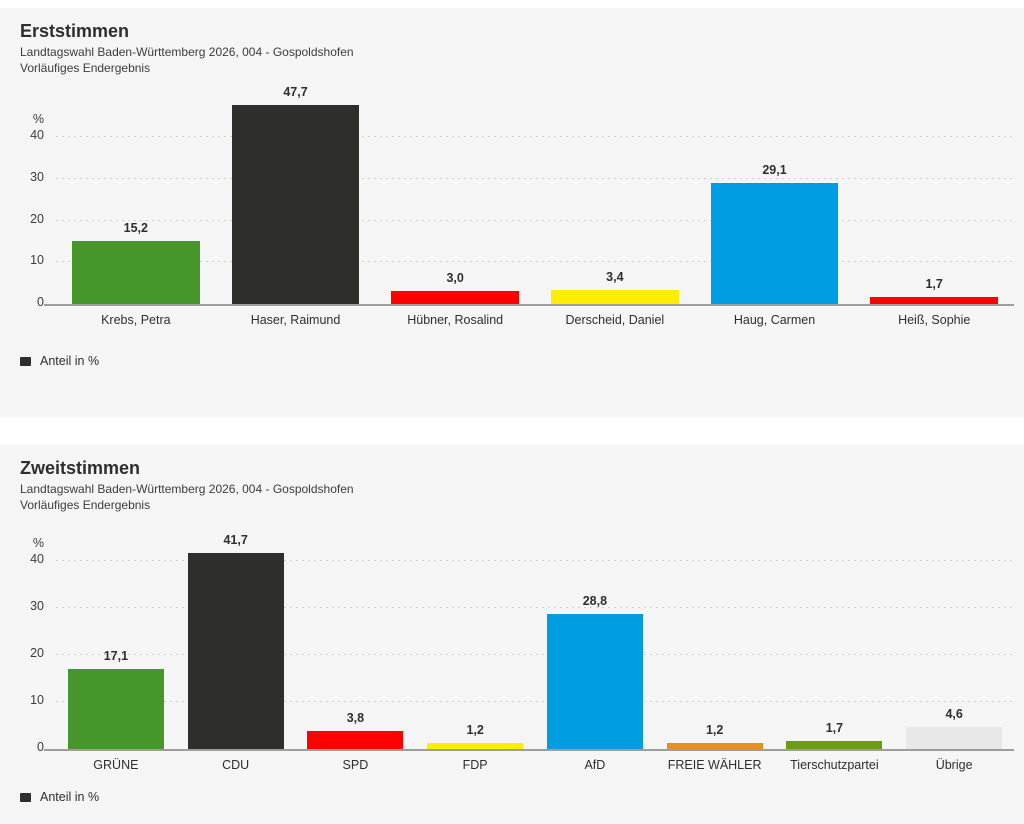 Image resolution: width=1024 pixels, height=824 pixels. I want to click on bar-slot: 15,2, so click(136, 220).